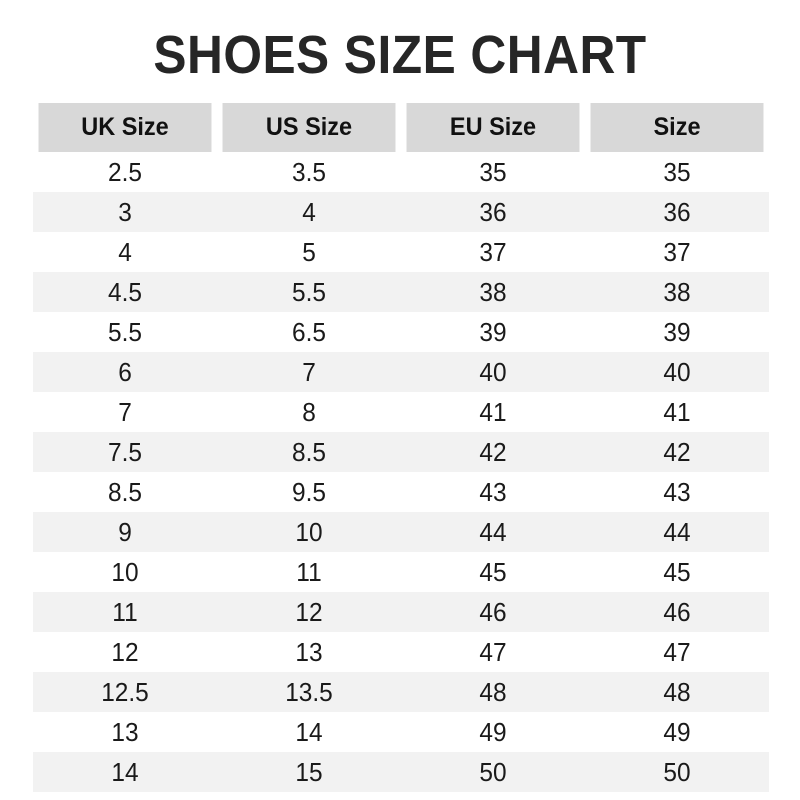 The image size is (800, 800). I want to click on table-cell: 12.5, so click(125, 692).